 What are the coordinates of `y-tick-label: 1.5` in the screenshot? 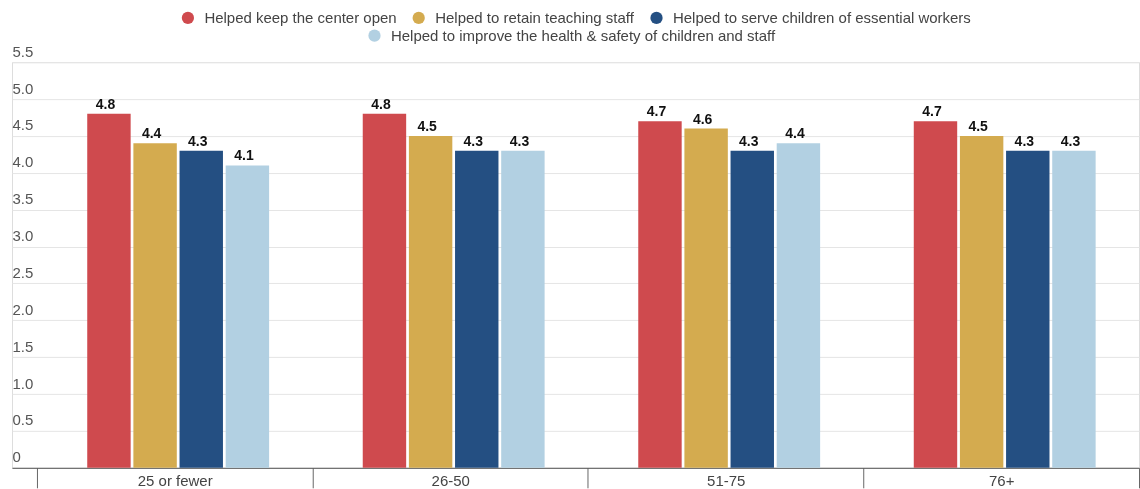 It's located at (23, 346).